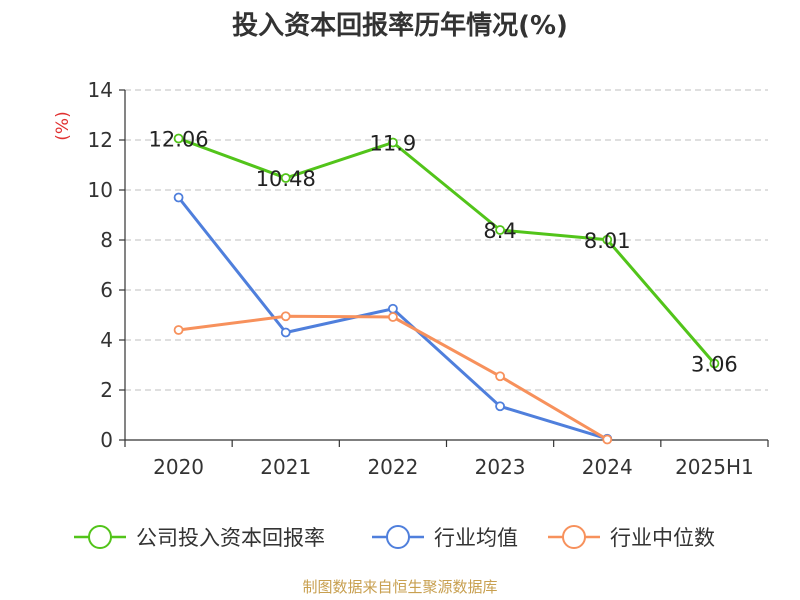 This screenshot has width=800, height=600. Describe the element at coordinates (393, 377) in the screenshot. I see `series-line` at that location.